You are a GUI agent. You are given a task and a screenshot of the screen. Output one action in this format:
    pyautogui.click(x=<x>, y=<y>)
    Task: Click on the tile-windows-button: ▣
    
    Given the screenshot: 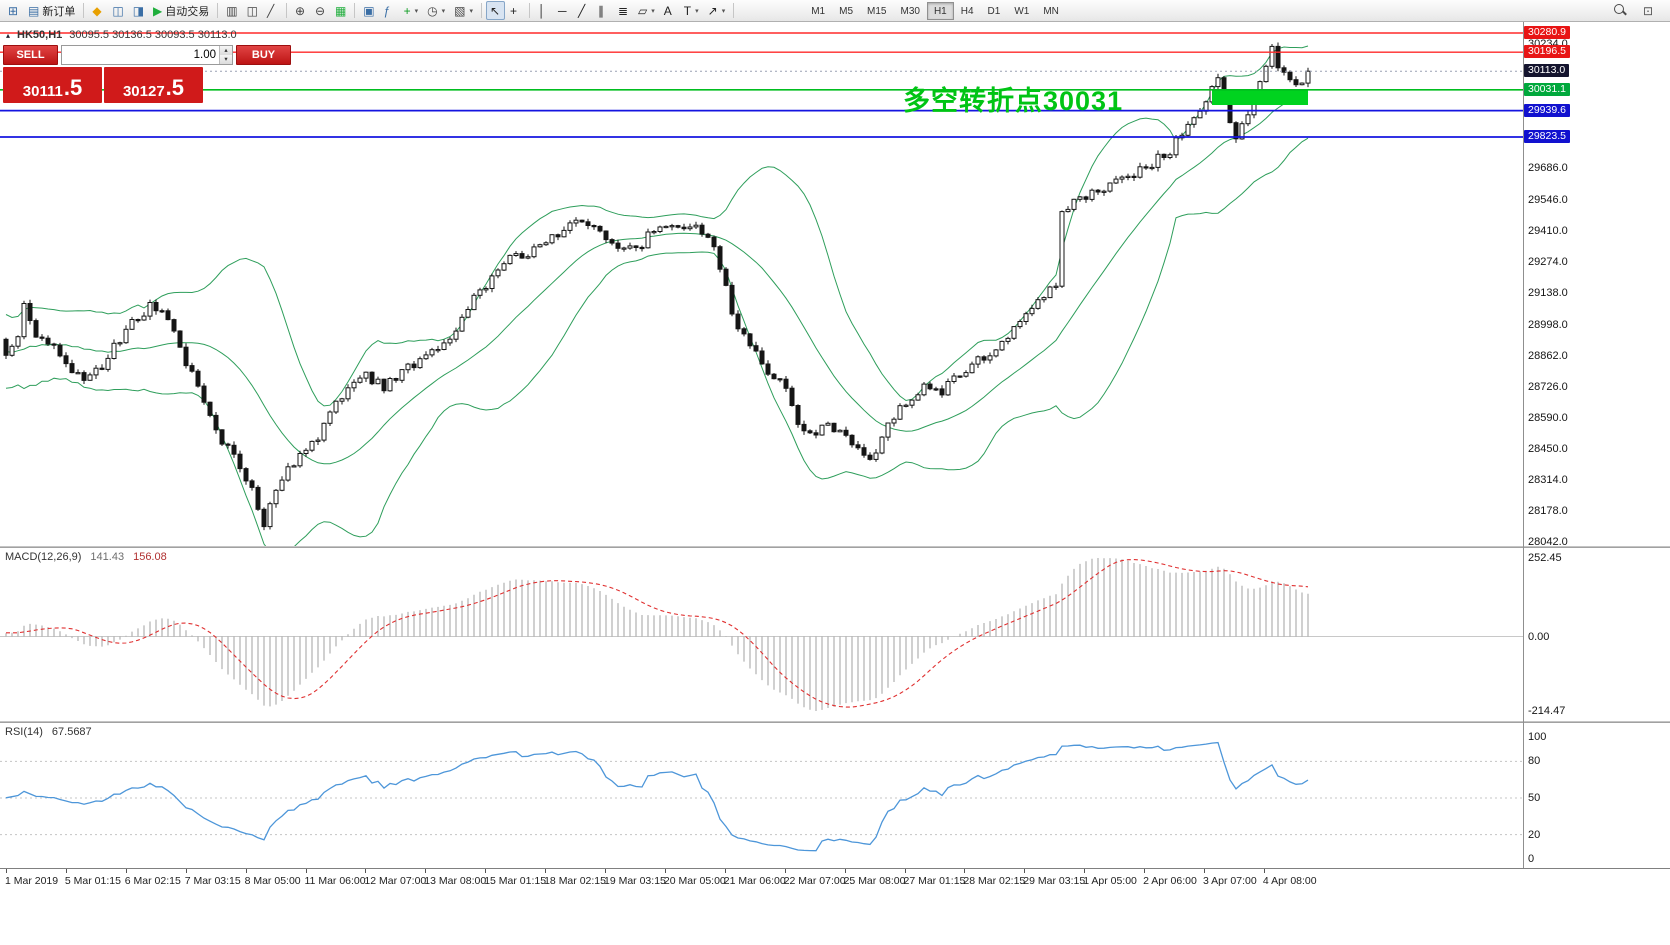 What is the action you would take?
    pyautogui.click(x=368, y=10)
    